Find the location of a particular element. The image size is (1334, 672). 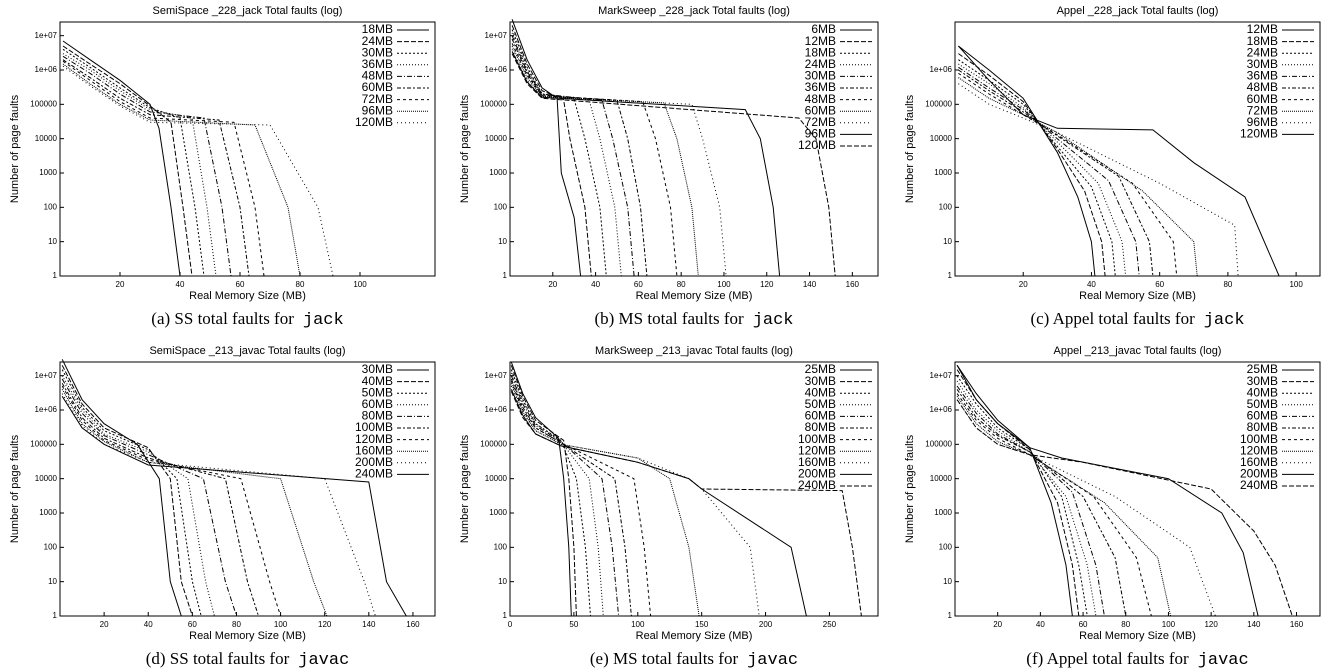

chart-title: Appel _213_javac Total faults (log) is located at coordinates (1138, 351).